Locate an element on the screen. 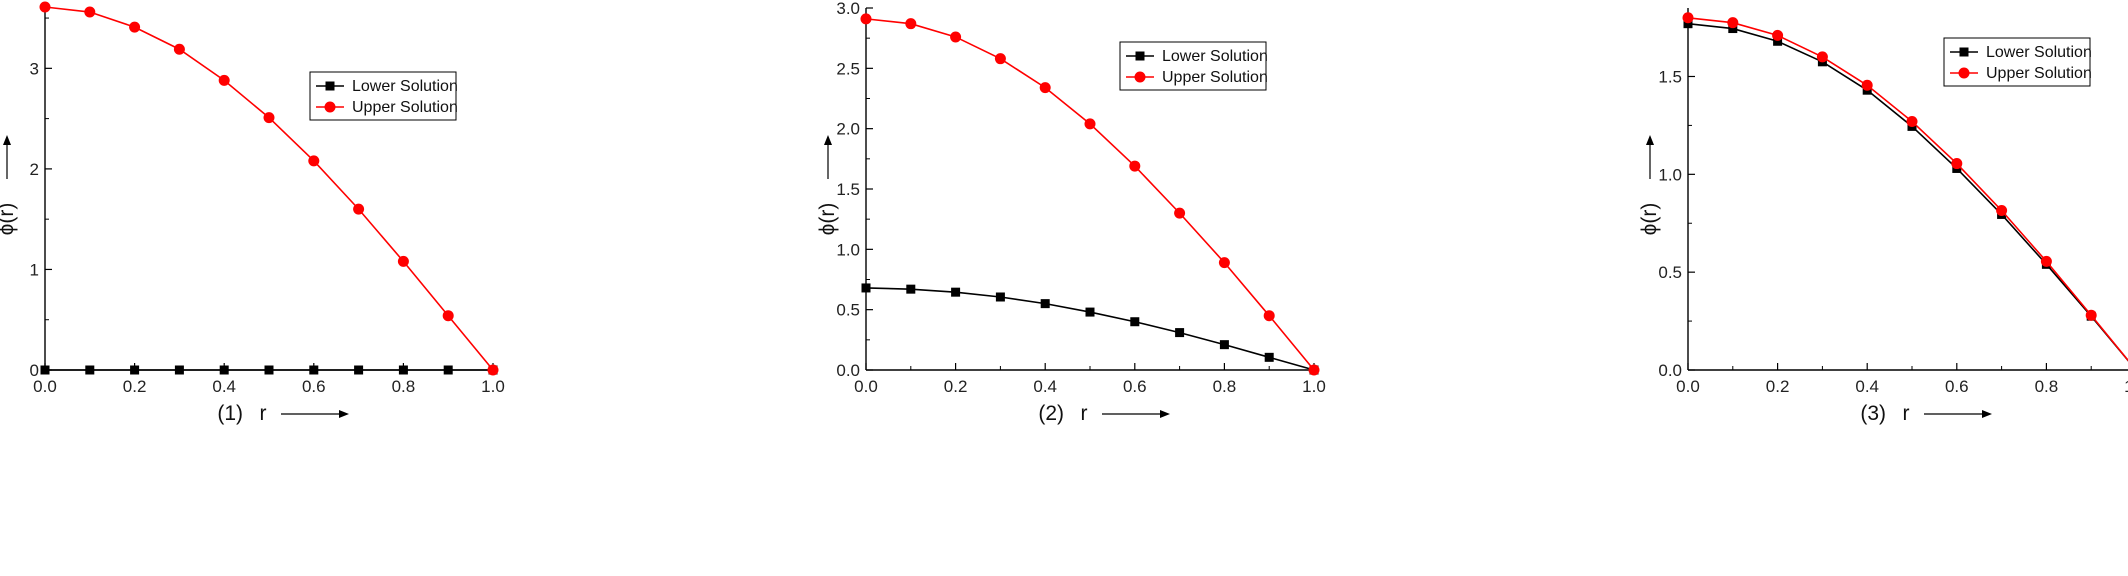  y-tick-label: 1 is located at coordinates (34, 269).